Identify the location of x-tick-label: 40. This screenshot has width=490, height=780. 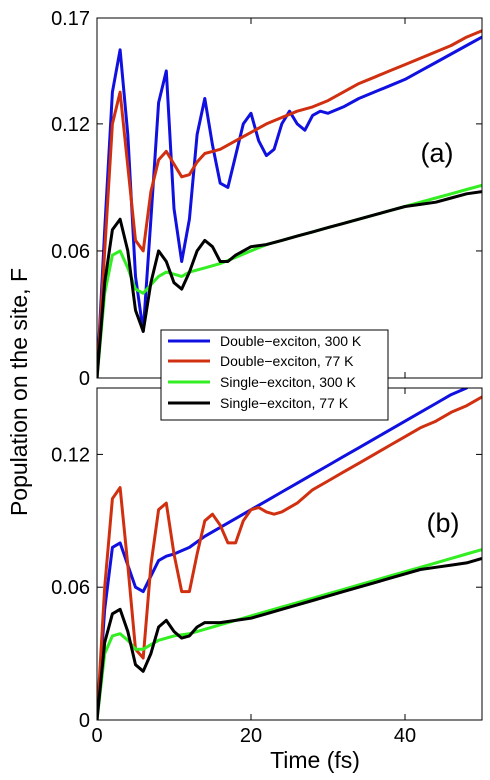
(405, 736).